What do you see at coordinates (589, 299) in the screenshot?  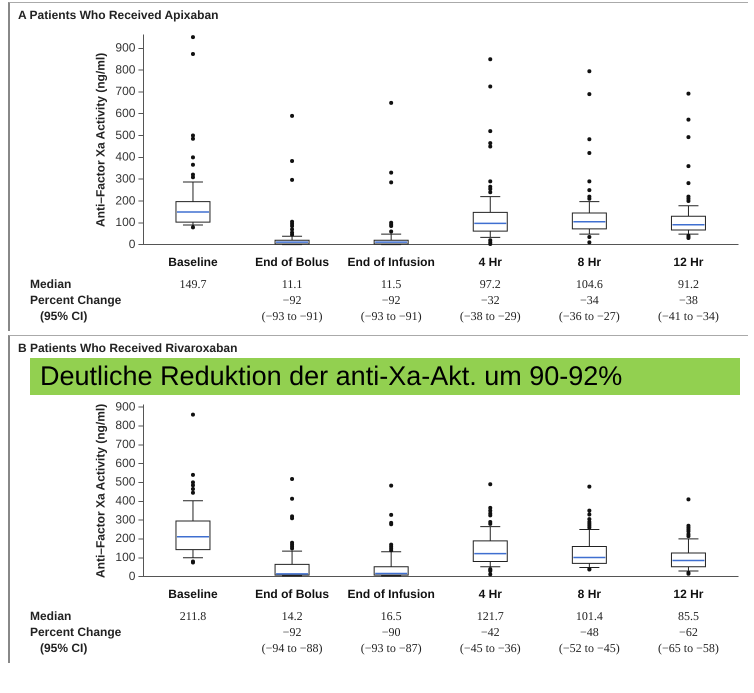 I see `text: 104.6 −34 (−36 to −27)` at bounding box center [589, 299].